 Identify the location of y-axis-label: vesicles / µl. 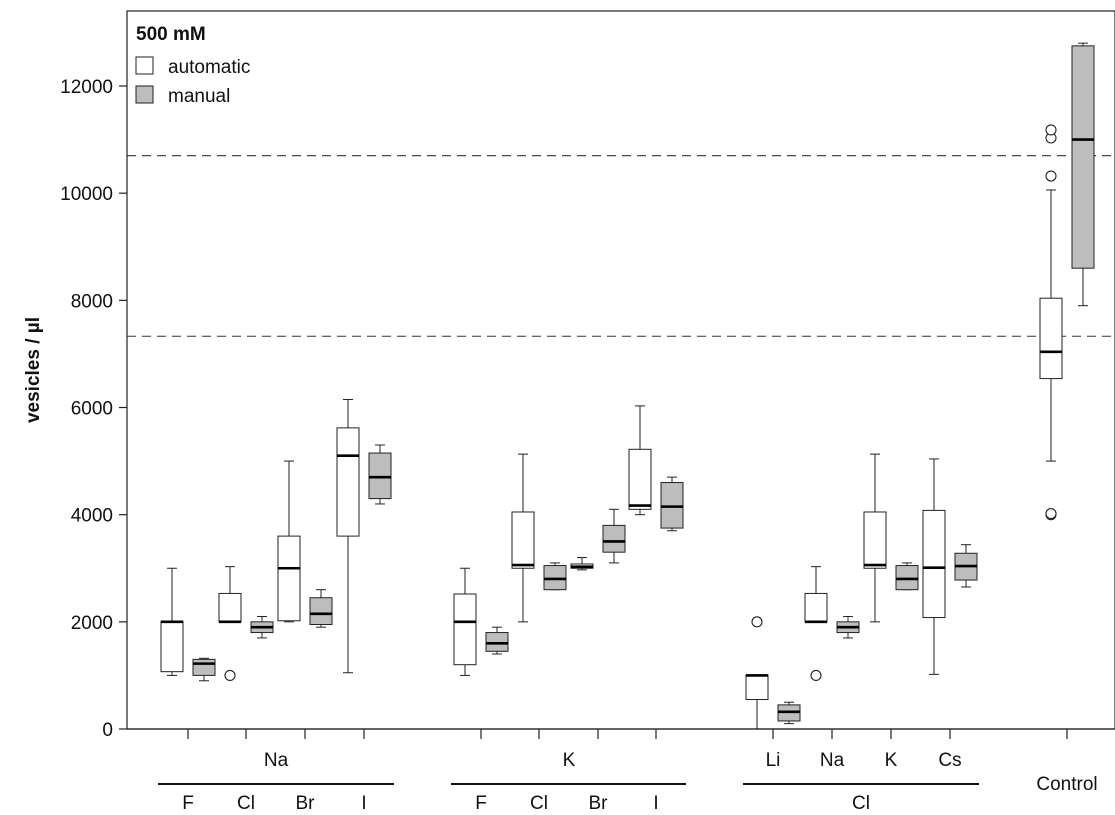
(33, 370).